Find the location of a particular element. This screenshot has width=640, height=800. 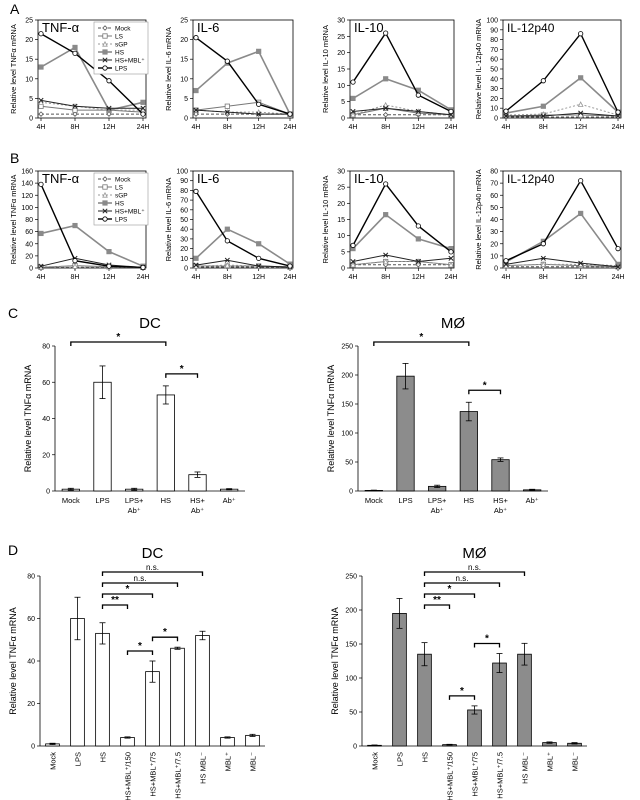

y-tick-label-b1: 160 is located at coordinates (27, 172).